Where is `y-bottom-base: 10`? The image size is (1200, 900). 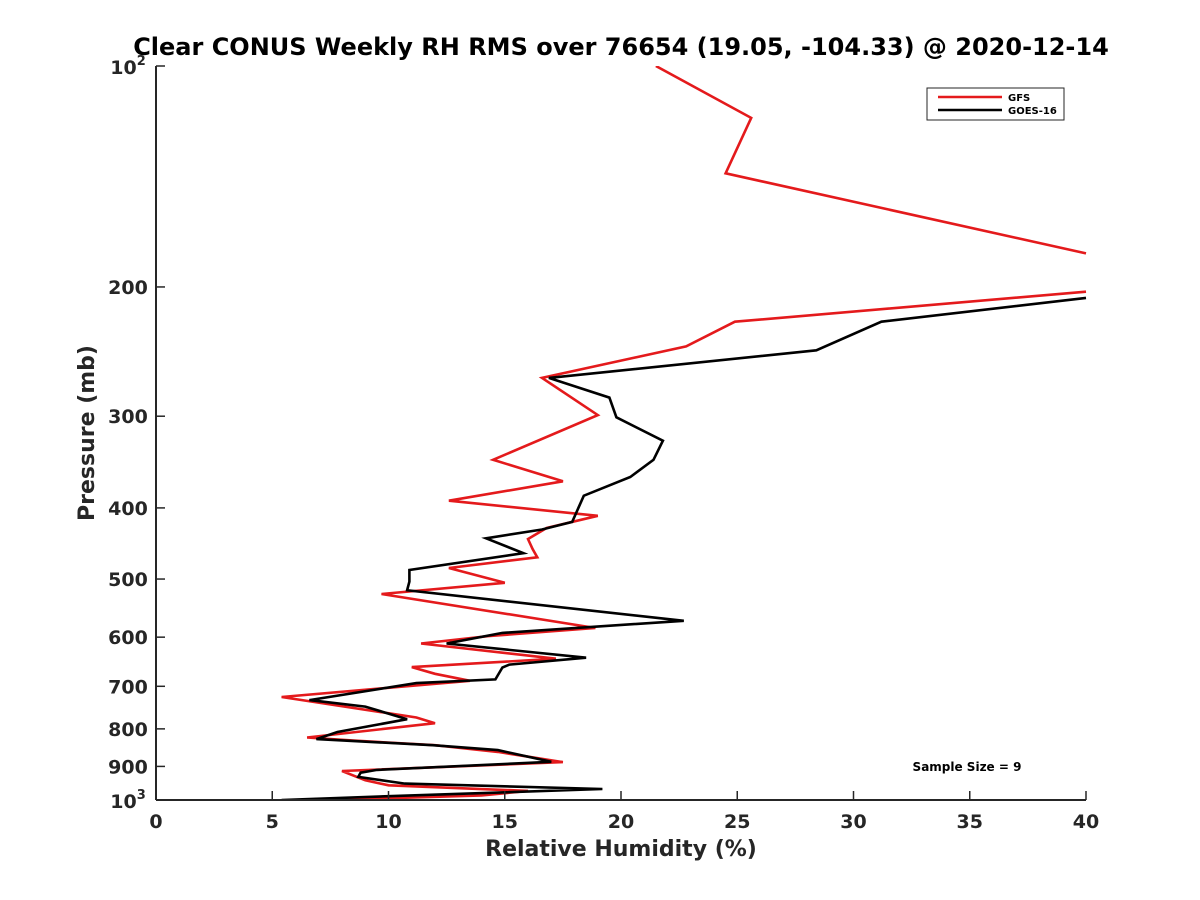 y-bottom-base: 10 is located at coordinates (123, 802).